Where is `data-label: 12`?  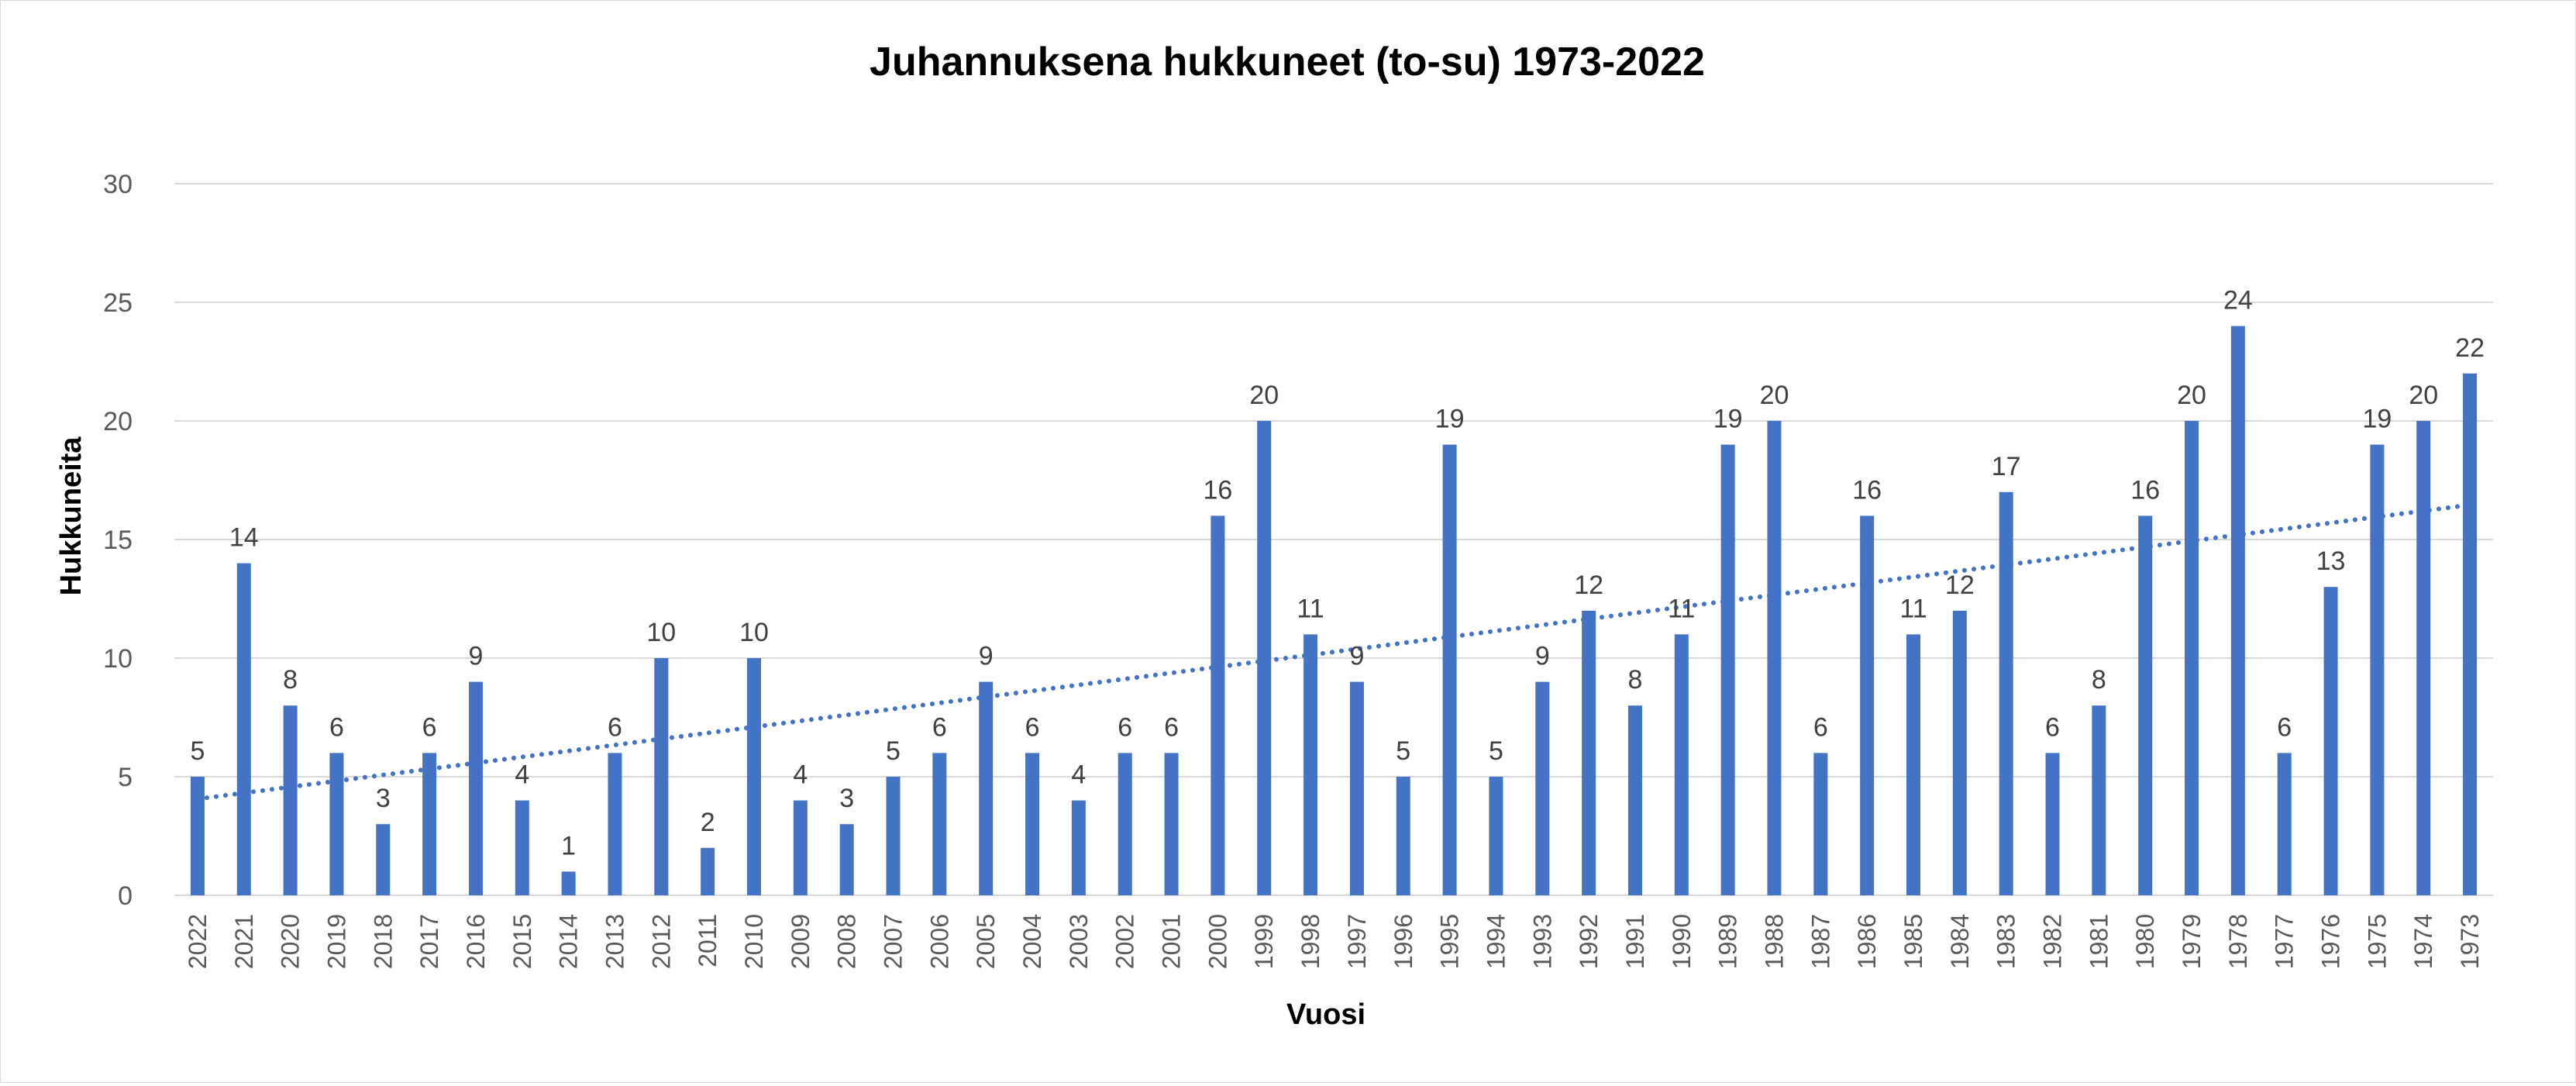 data-label: 12 is located at coordinates (1960, 585).